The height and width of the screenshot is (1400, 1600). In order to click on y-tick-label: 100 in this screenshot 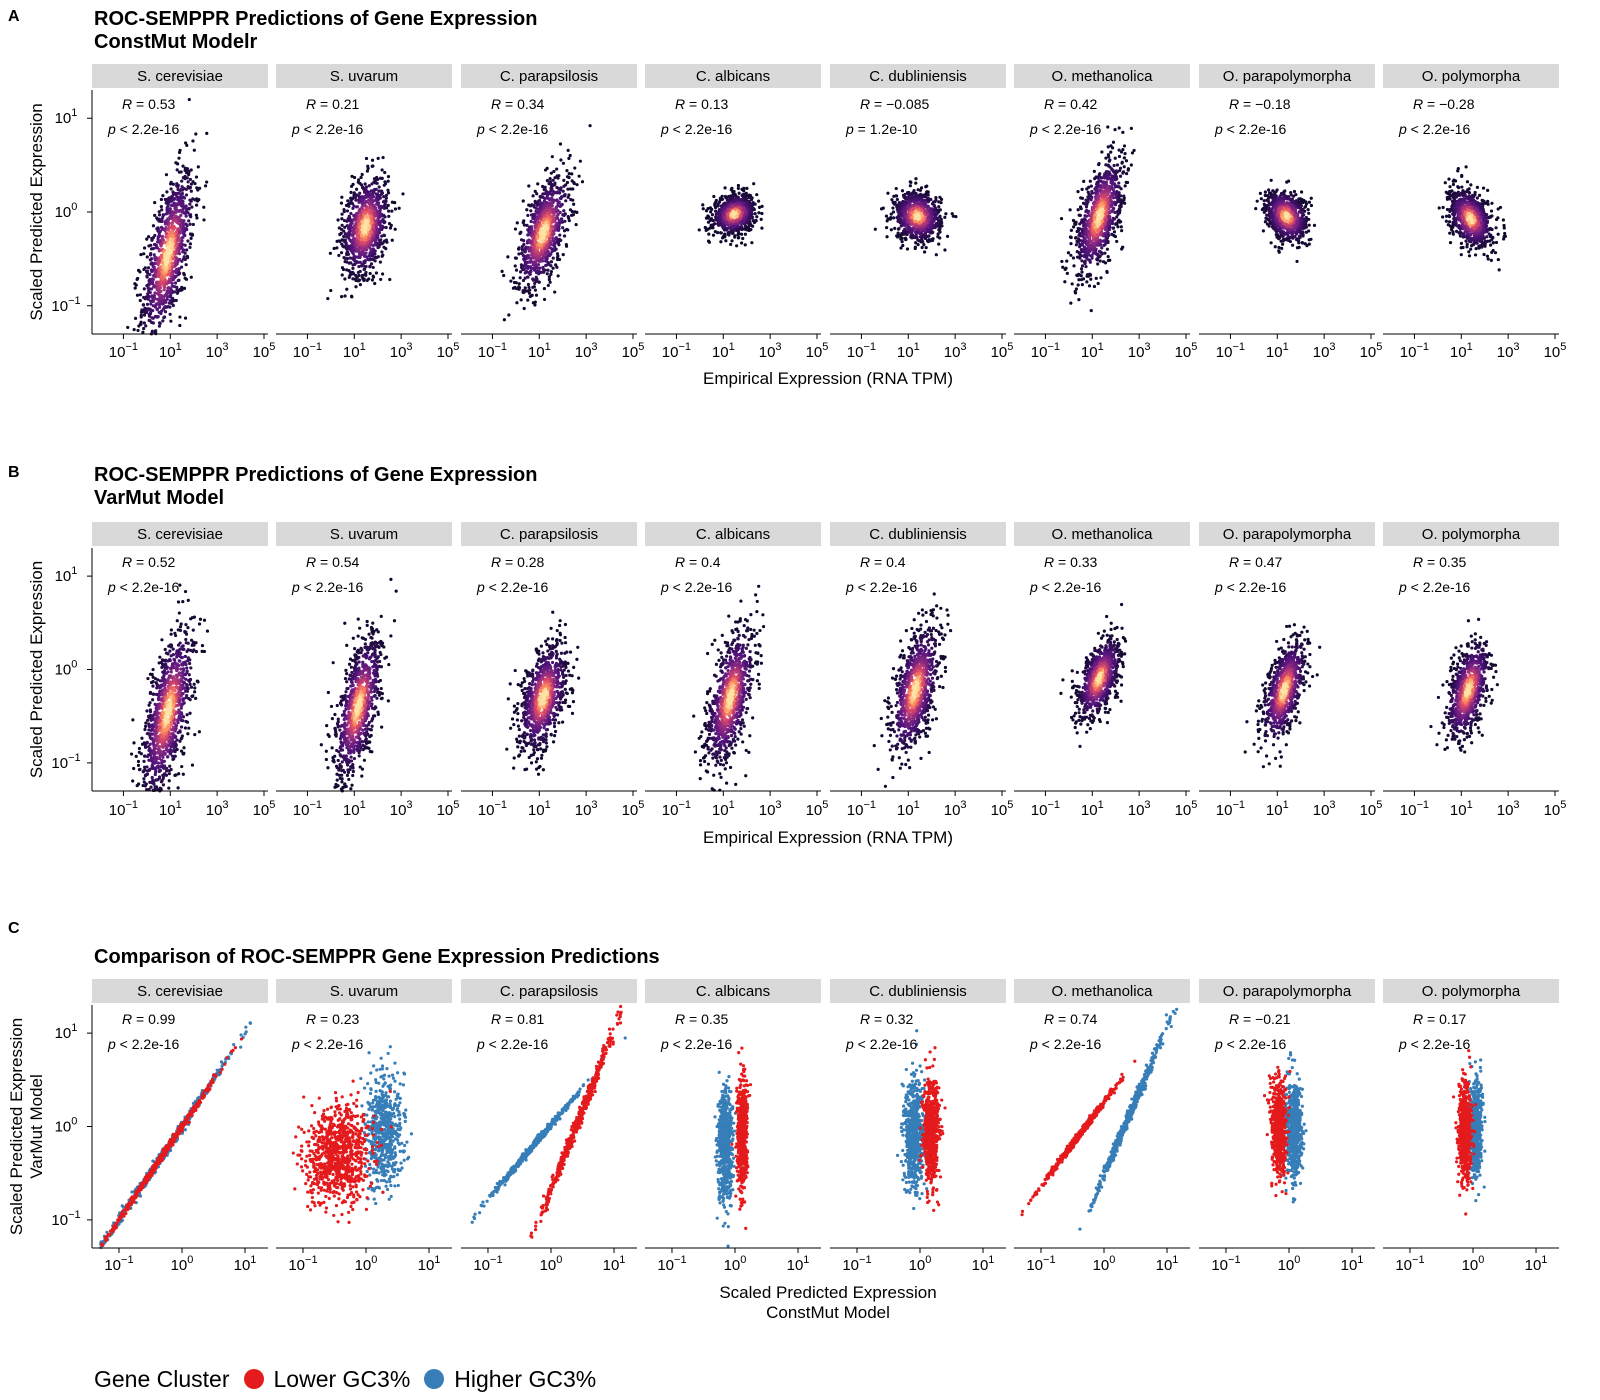, I will do `click(66, 211)`.